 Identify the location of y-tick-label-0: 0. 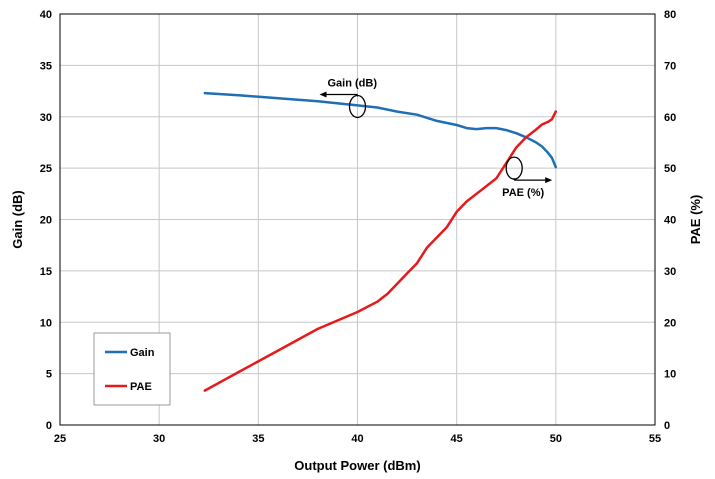
(49, 426).